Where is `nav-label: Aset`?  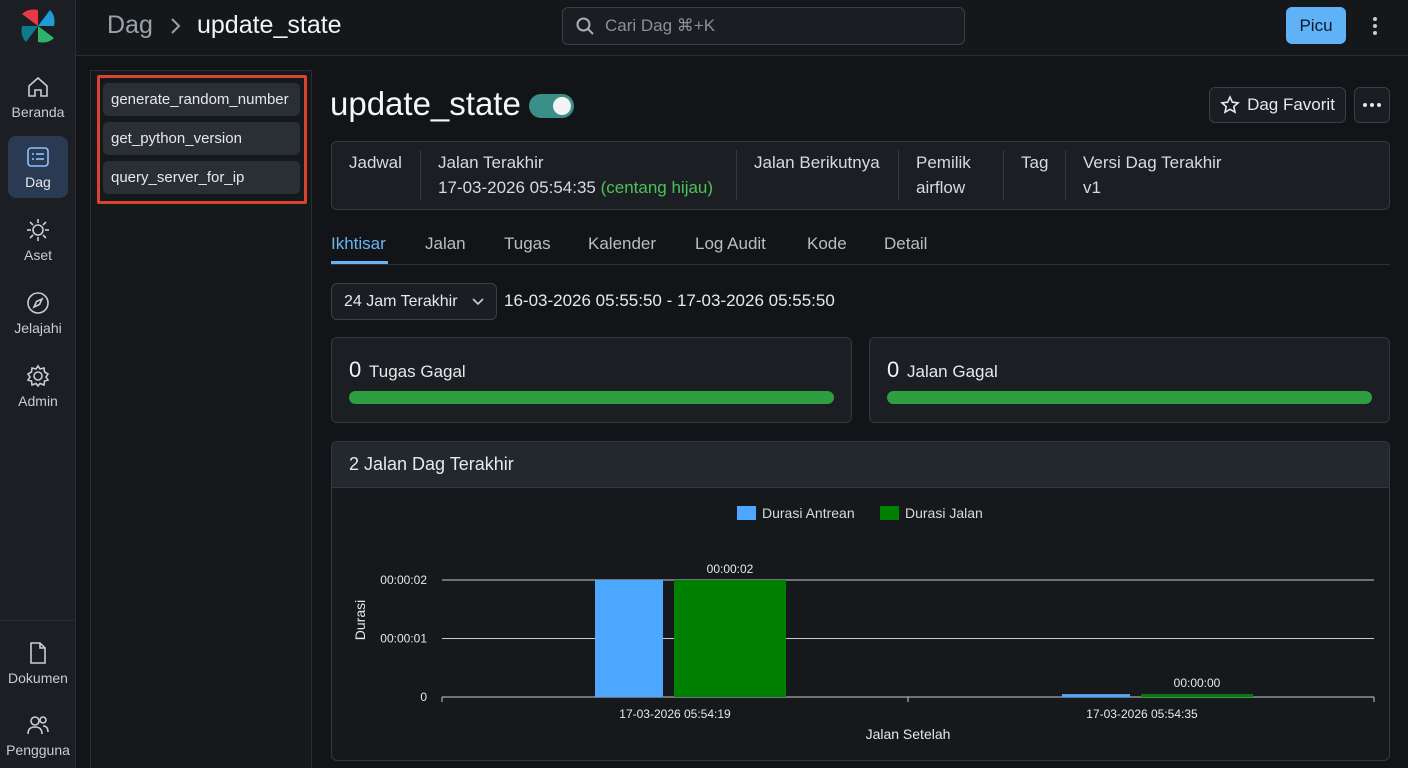 nav-label: Aset is located at coordinates (37, 255).